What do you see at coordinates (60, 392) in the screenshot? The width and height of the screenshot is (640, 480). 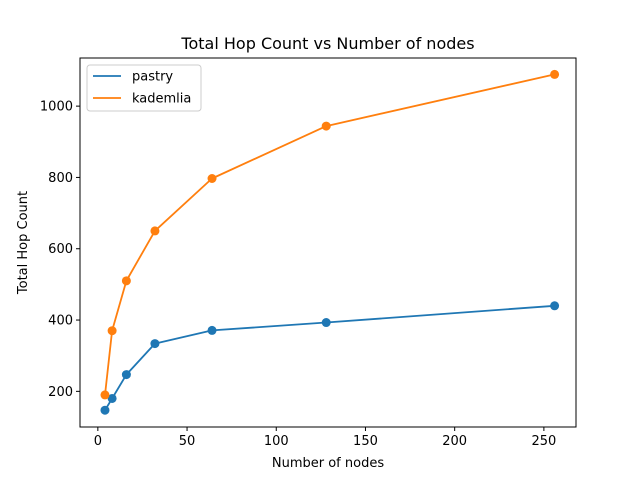 I see `y-tick-label: 200` at bounding box center [60, 392].